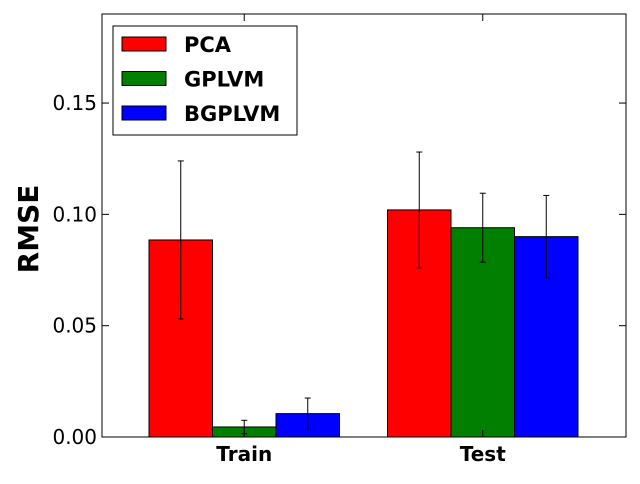 The image size is (640, 484). I want to click on x-tick-label: Train, so click(244, 454).